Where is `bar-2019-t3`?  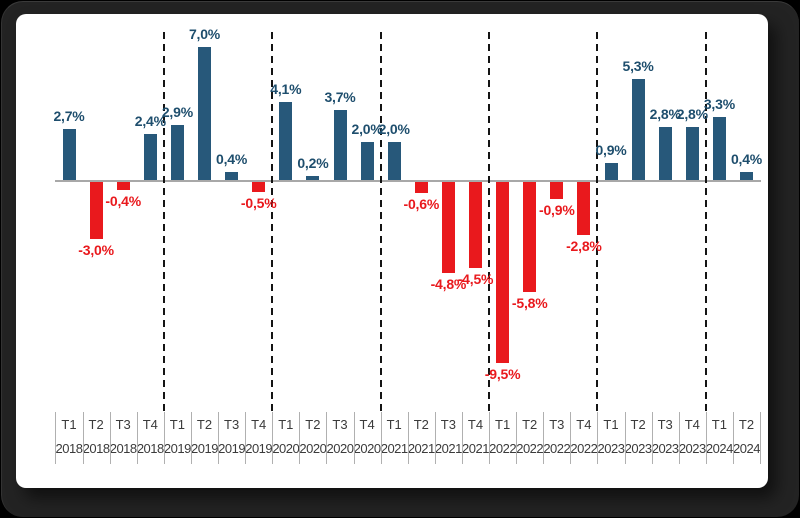 bar-2019-t3 is located at coordinates (232, 176).